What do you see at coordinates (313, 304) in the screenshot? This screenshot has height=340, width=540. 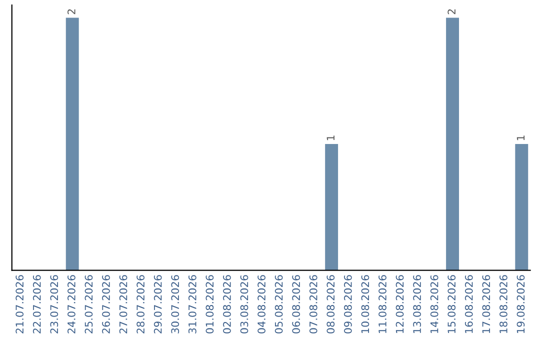 I see `x-tick-label: 07.08.2026` at bounding box center [313, 304].